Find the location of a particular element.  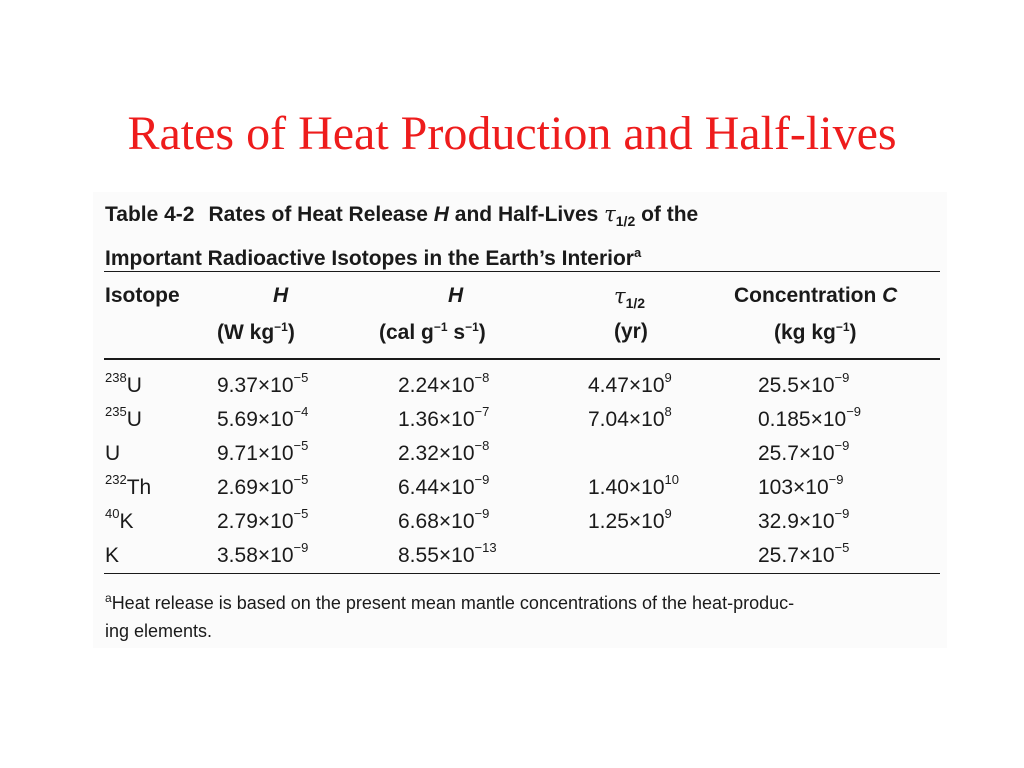

h-cal-cell: 6.68×10⁻⁹ is located at coordinates (444, 519).